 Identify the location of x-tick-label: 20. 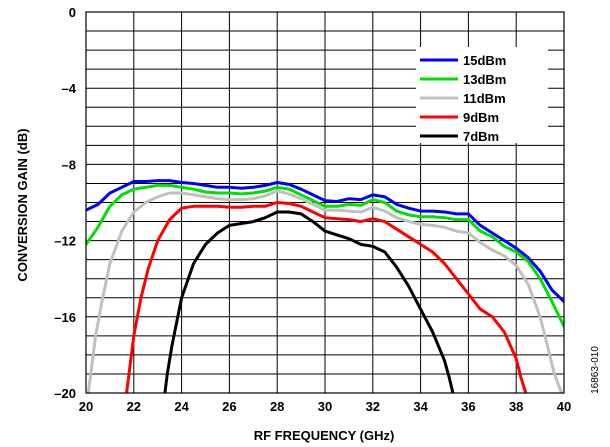
(86, 406).